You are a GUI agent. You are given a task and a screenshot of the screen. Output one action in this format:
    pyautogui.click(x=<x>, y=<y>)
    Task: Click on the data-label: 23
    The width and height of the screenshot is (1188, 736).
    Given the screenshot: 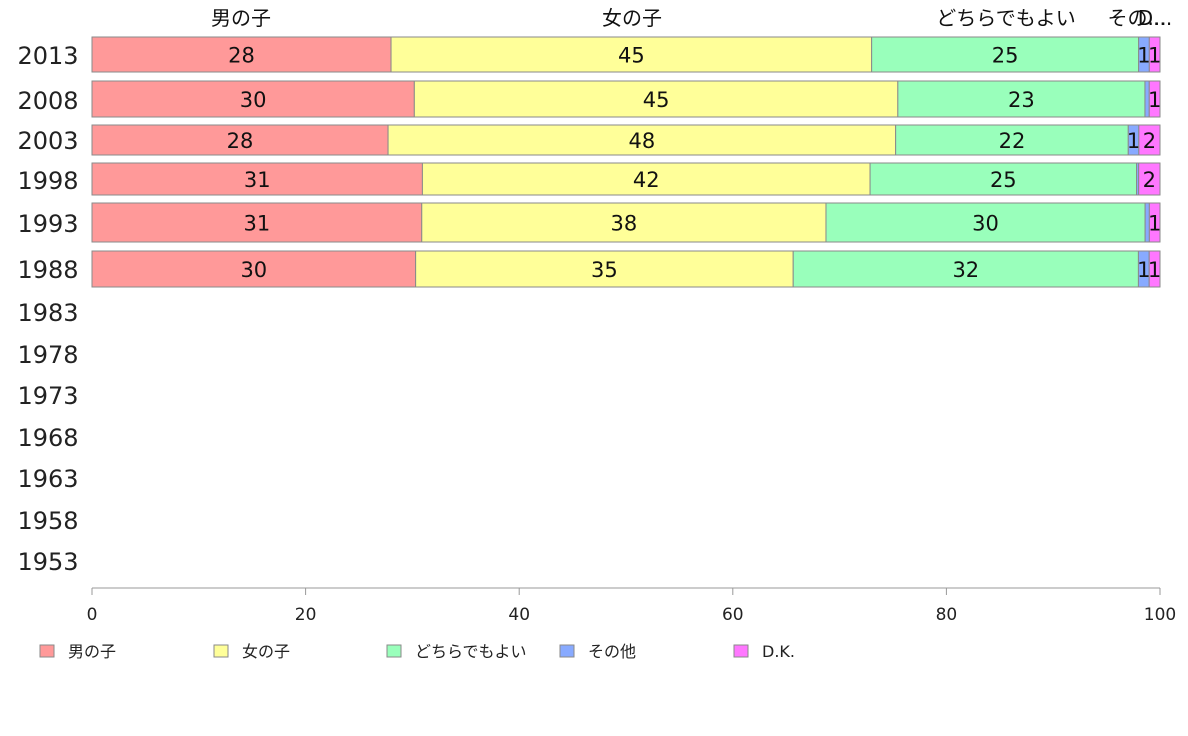 What is the action you would take?
    pyautogui.click(x=1021, y=100)
    